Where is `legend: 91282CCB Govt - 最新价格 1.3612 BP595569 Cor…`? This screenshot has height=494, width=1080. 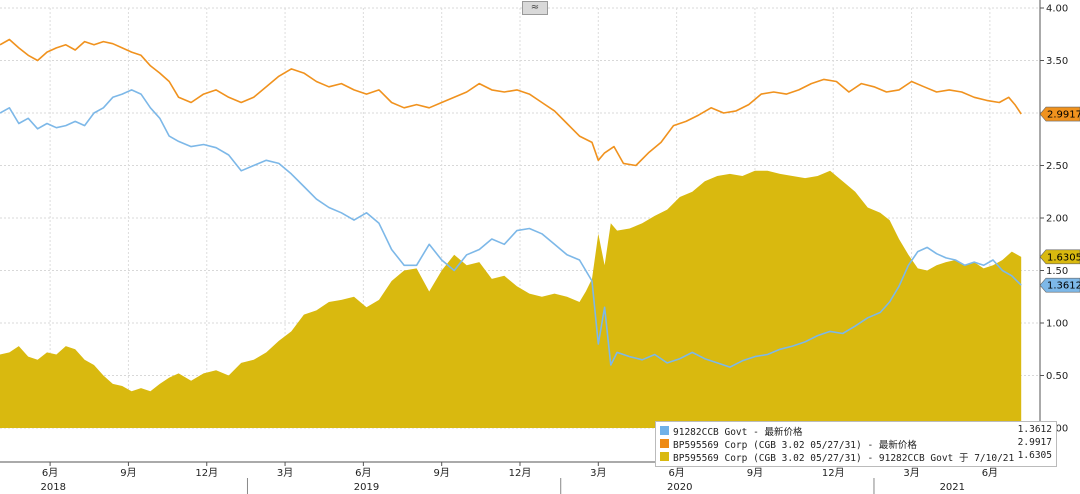
legend: 91282CCB Govt - 最新价格 1.3612 BP595569 Cor… is located at coordinates (856, 444).